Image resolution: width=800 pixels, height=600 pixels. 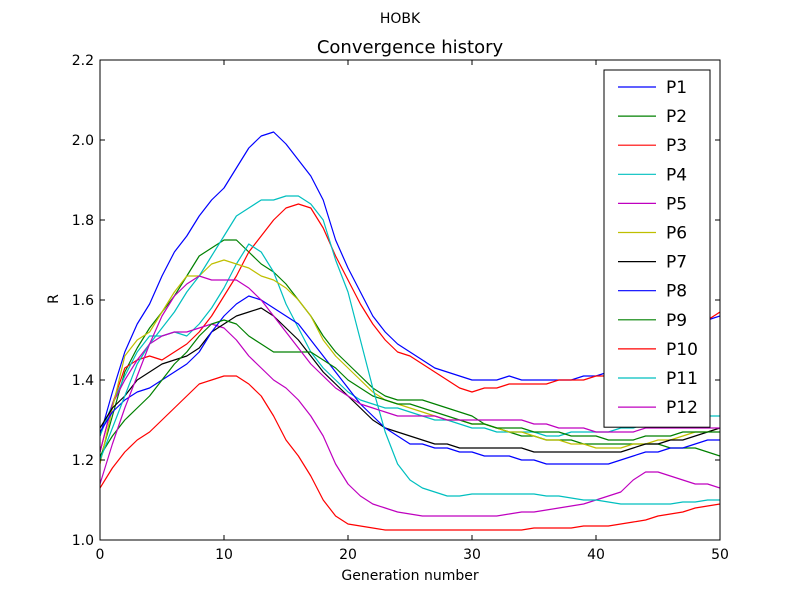 I want to click on legend: P1 P2 P3 P4 P5 P6 P7 P8 P9 P10 P11 P12, so click(x=657, y=248).